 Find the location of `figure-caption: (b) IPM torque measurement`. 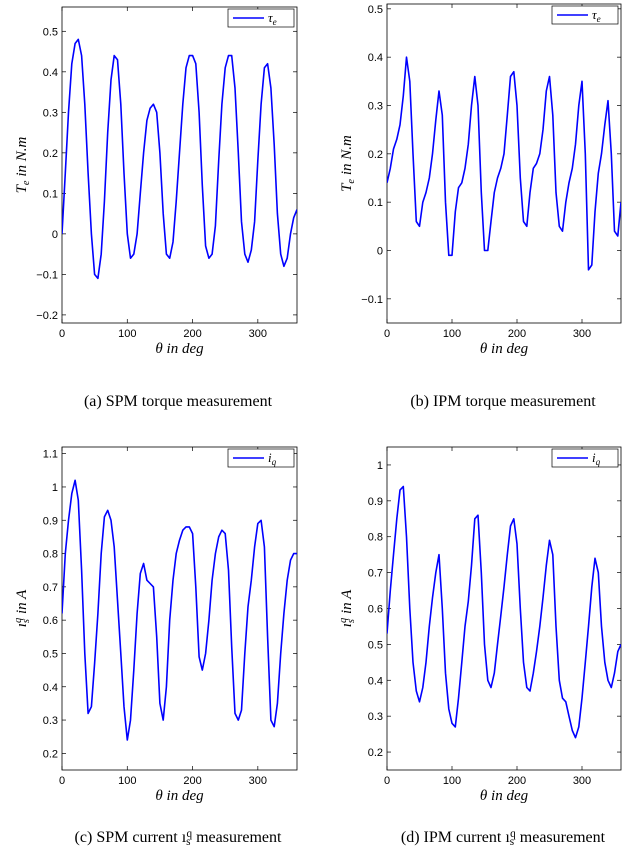

figure-caption: (b) IPM torque measurement is located at coordinates (503, 401).